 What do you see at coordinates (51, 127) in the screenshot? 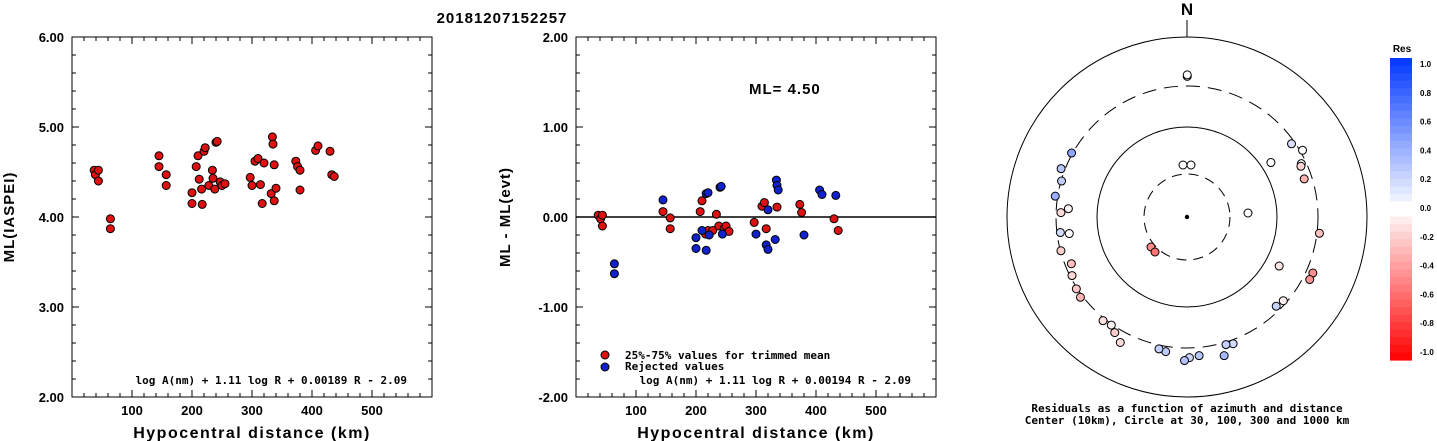
I see `y-tick-label: 5.00` at bounding box center [51, 127].